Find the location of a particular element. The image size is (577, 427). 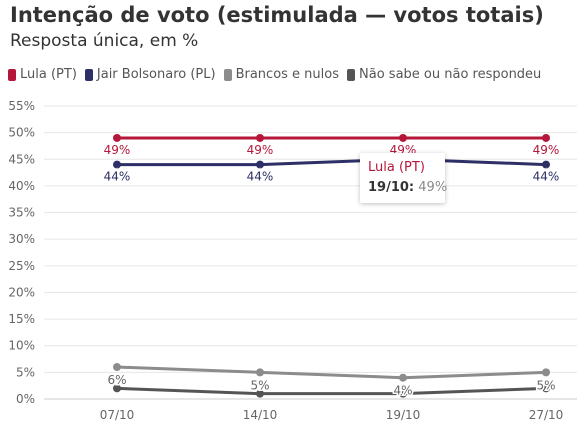

legend-label-brancos-nulos: Brancos e nulos is located at coordinates (287, 74).